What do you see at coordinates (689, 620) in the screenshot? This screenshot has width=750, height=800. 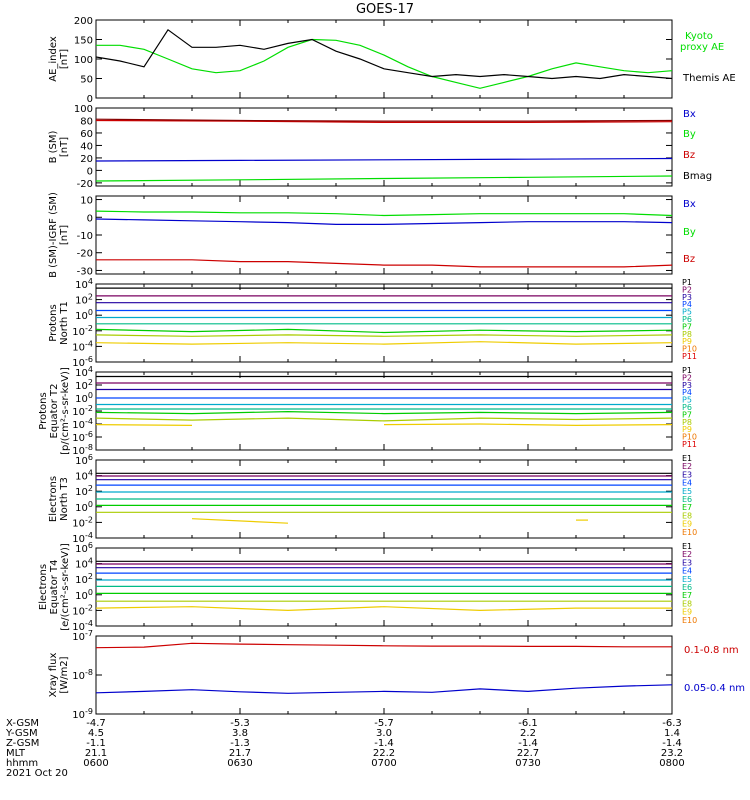 I see `legend-e2-e10: E10` at bounding box center [689, 620].